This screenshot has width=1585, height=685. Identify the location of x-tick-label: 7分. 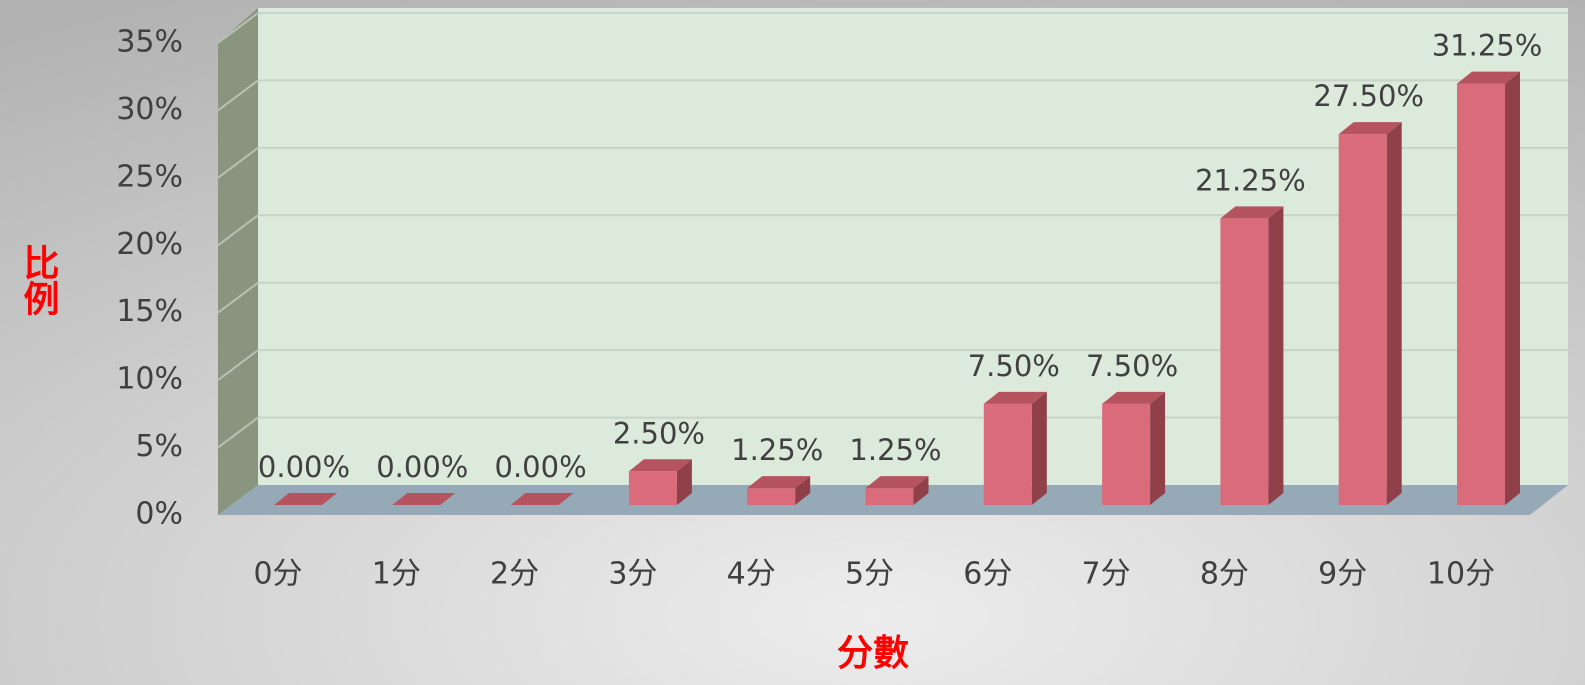
(1106, 574).